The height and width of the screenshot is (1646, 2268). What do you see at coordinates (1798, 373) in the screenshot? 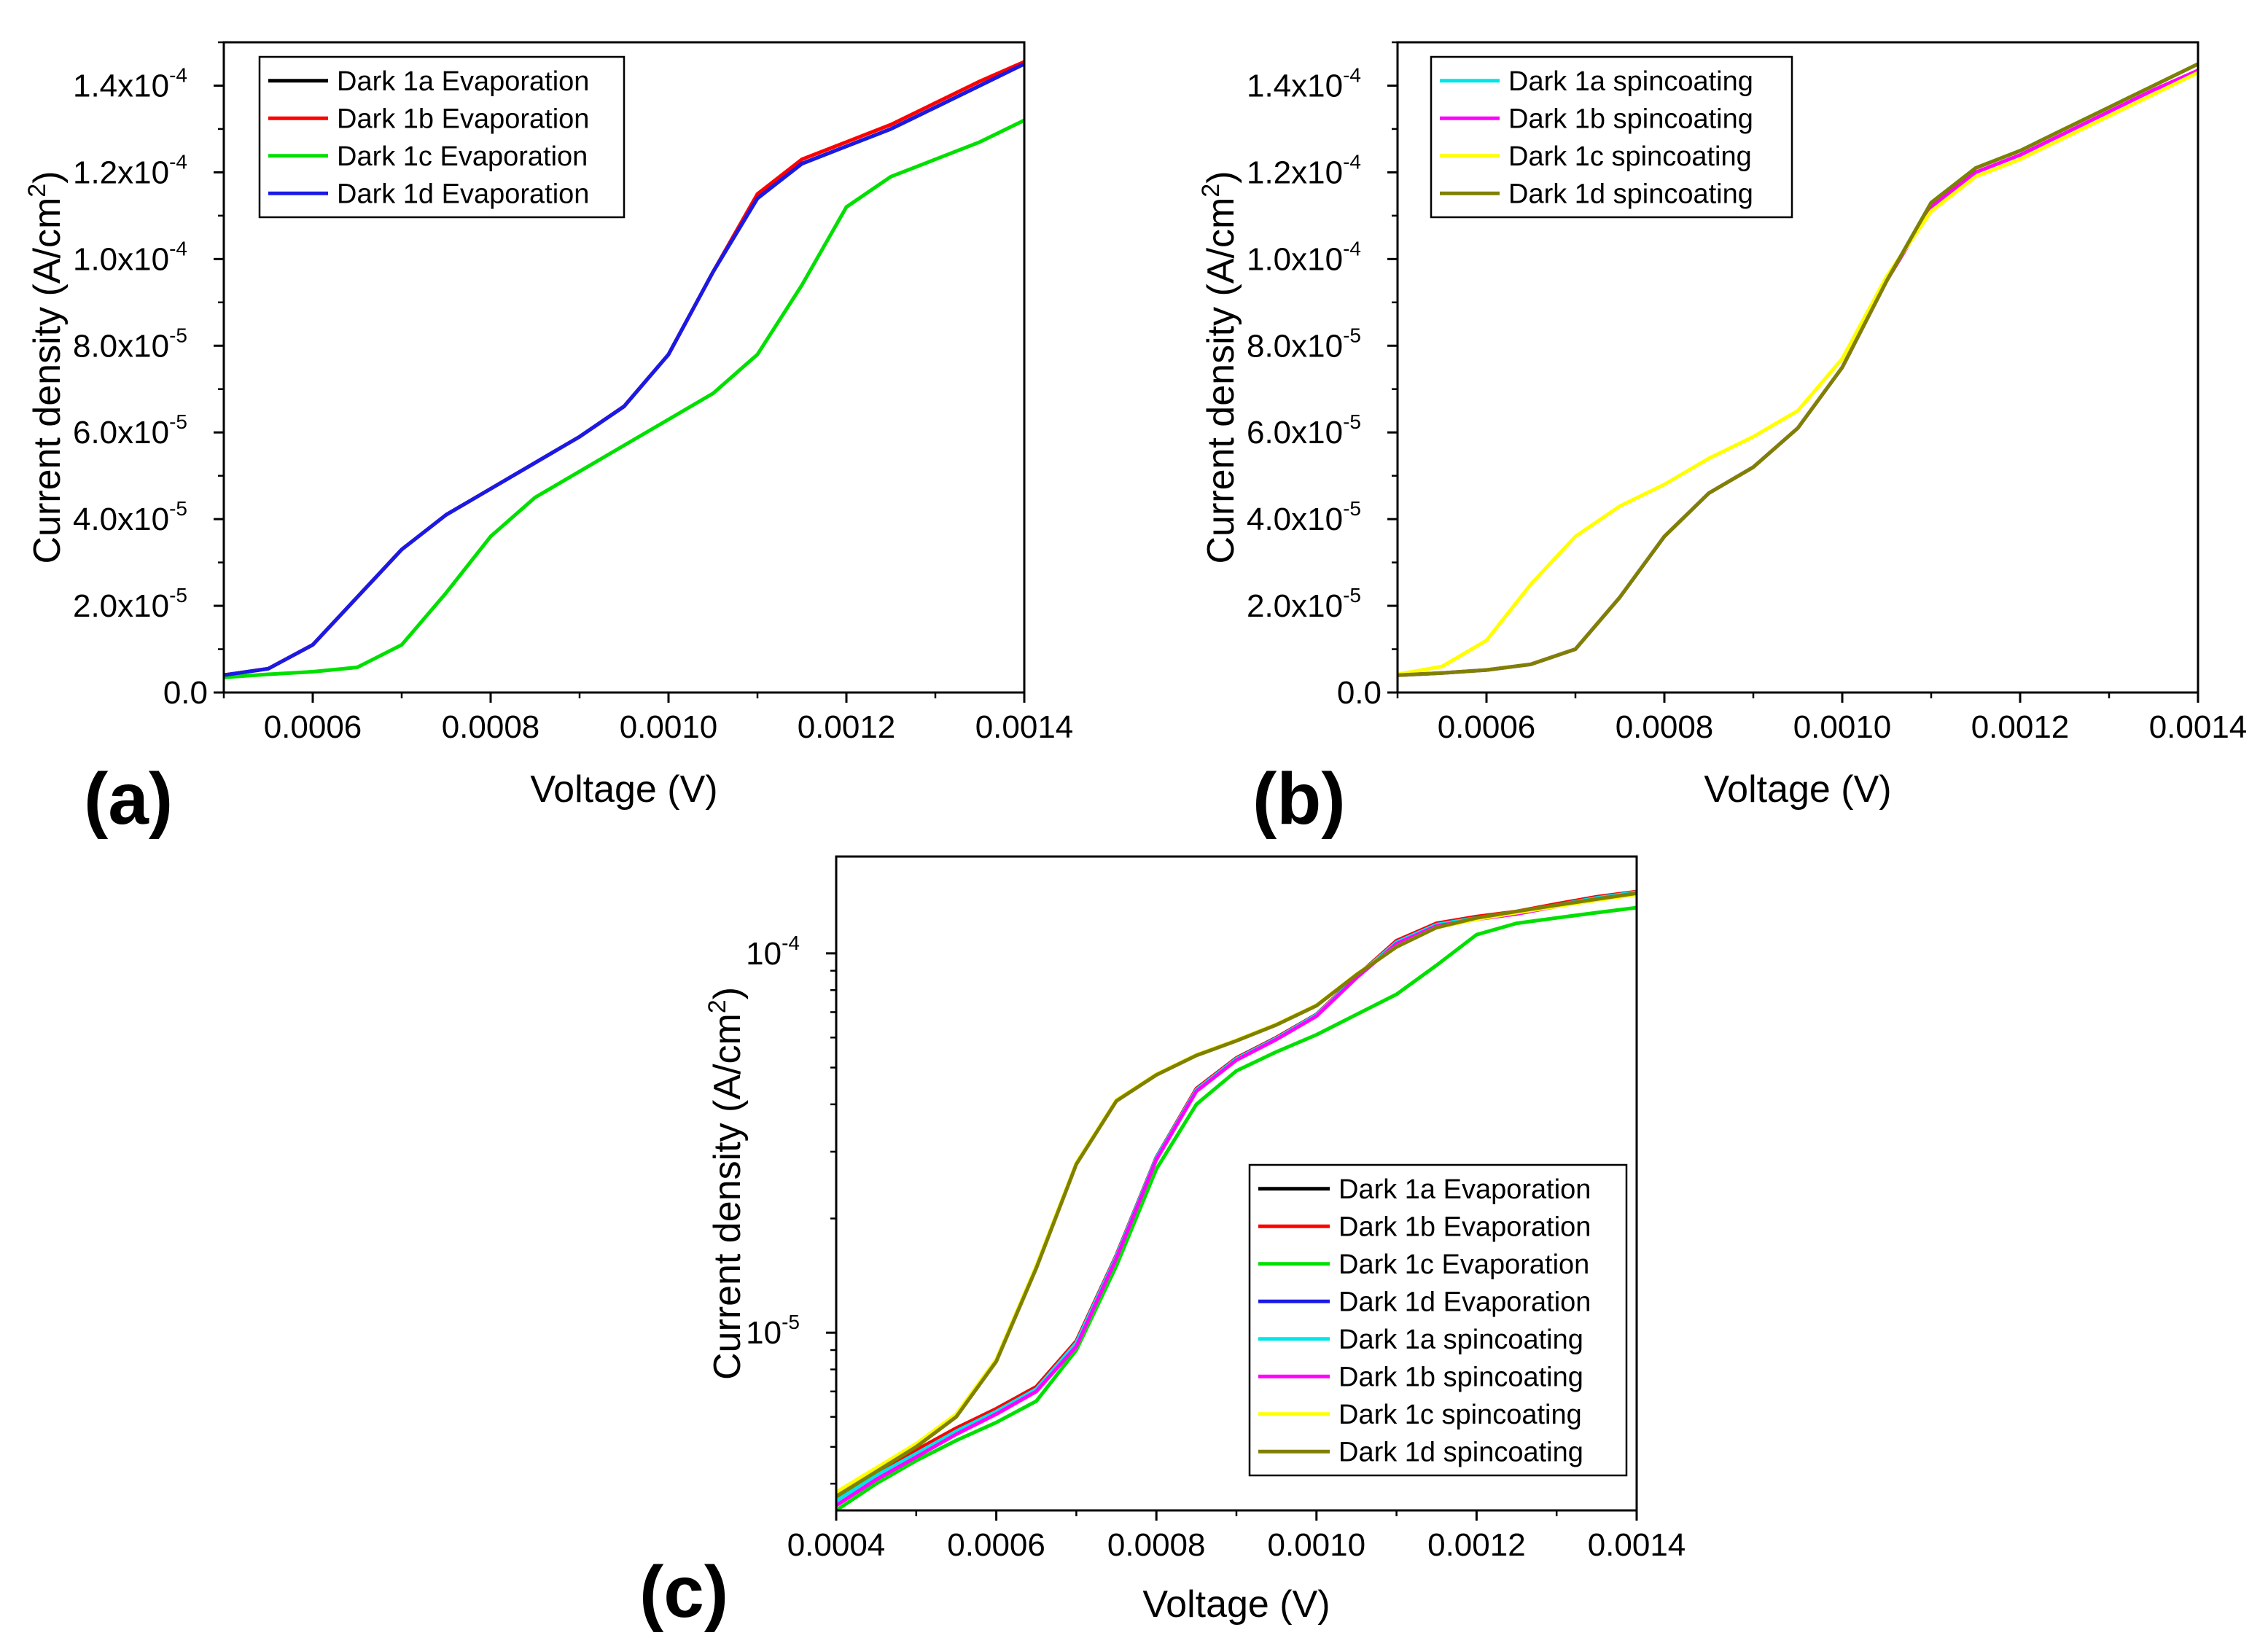
I see `series-line-dark-1c-spincoating` at bounding box center [1798, 373].